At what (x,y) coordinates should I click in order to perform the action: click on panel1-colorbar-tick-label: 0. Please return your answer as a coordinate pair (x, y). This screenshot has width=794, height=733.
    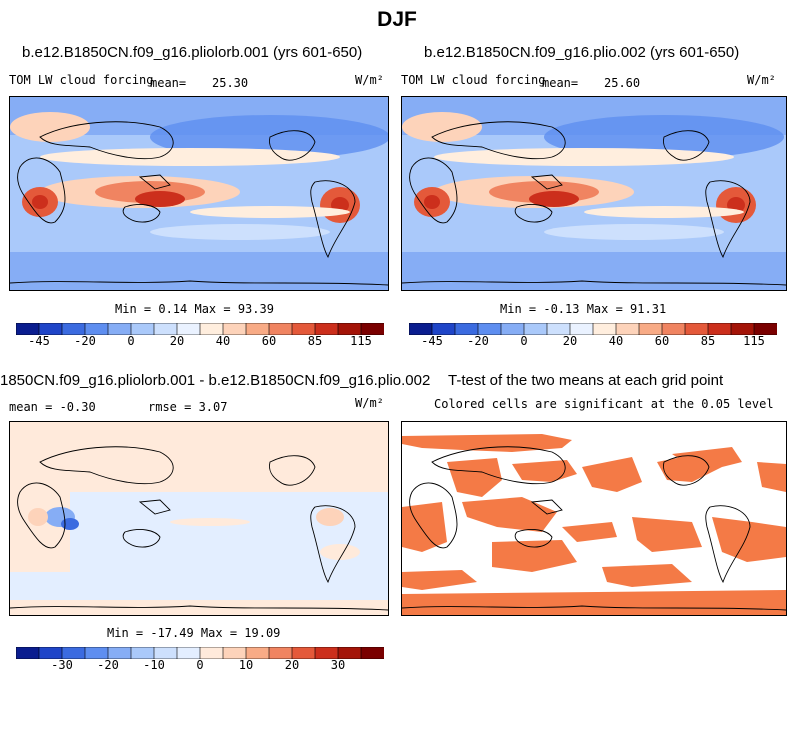
    Looking at the image, I should click on (131, 341).